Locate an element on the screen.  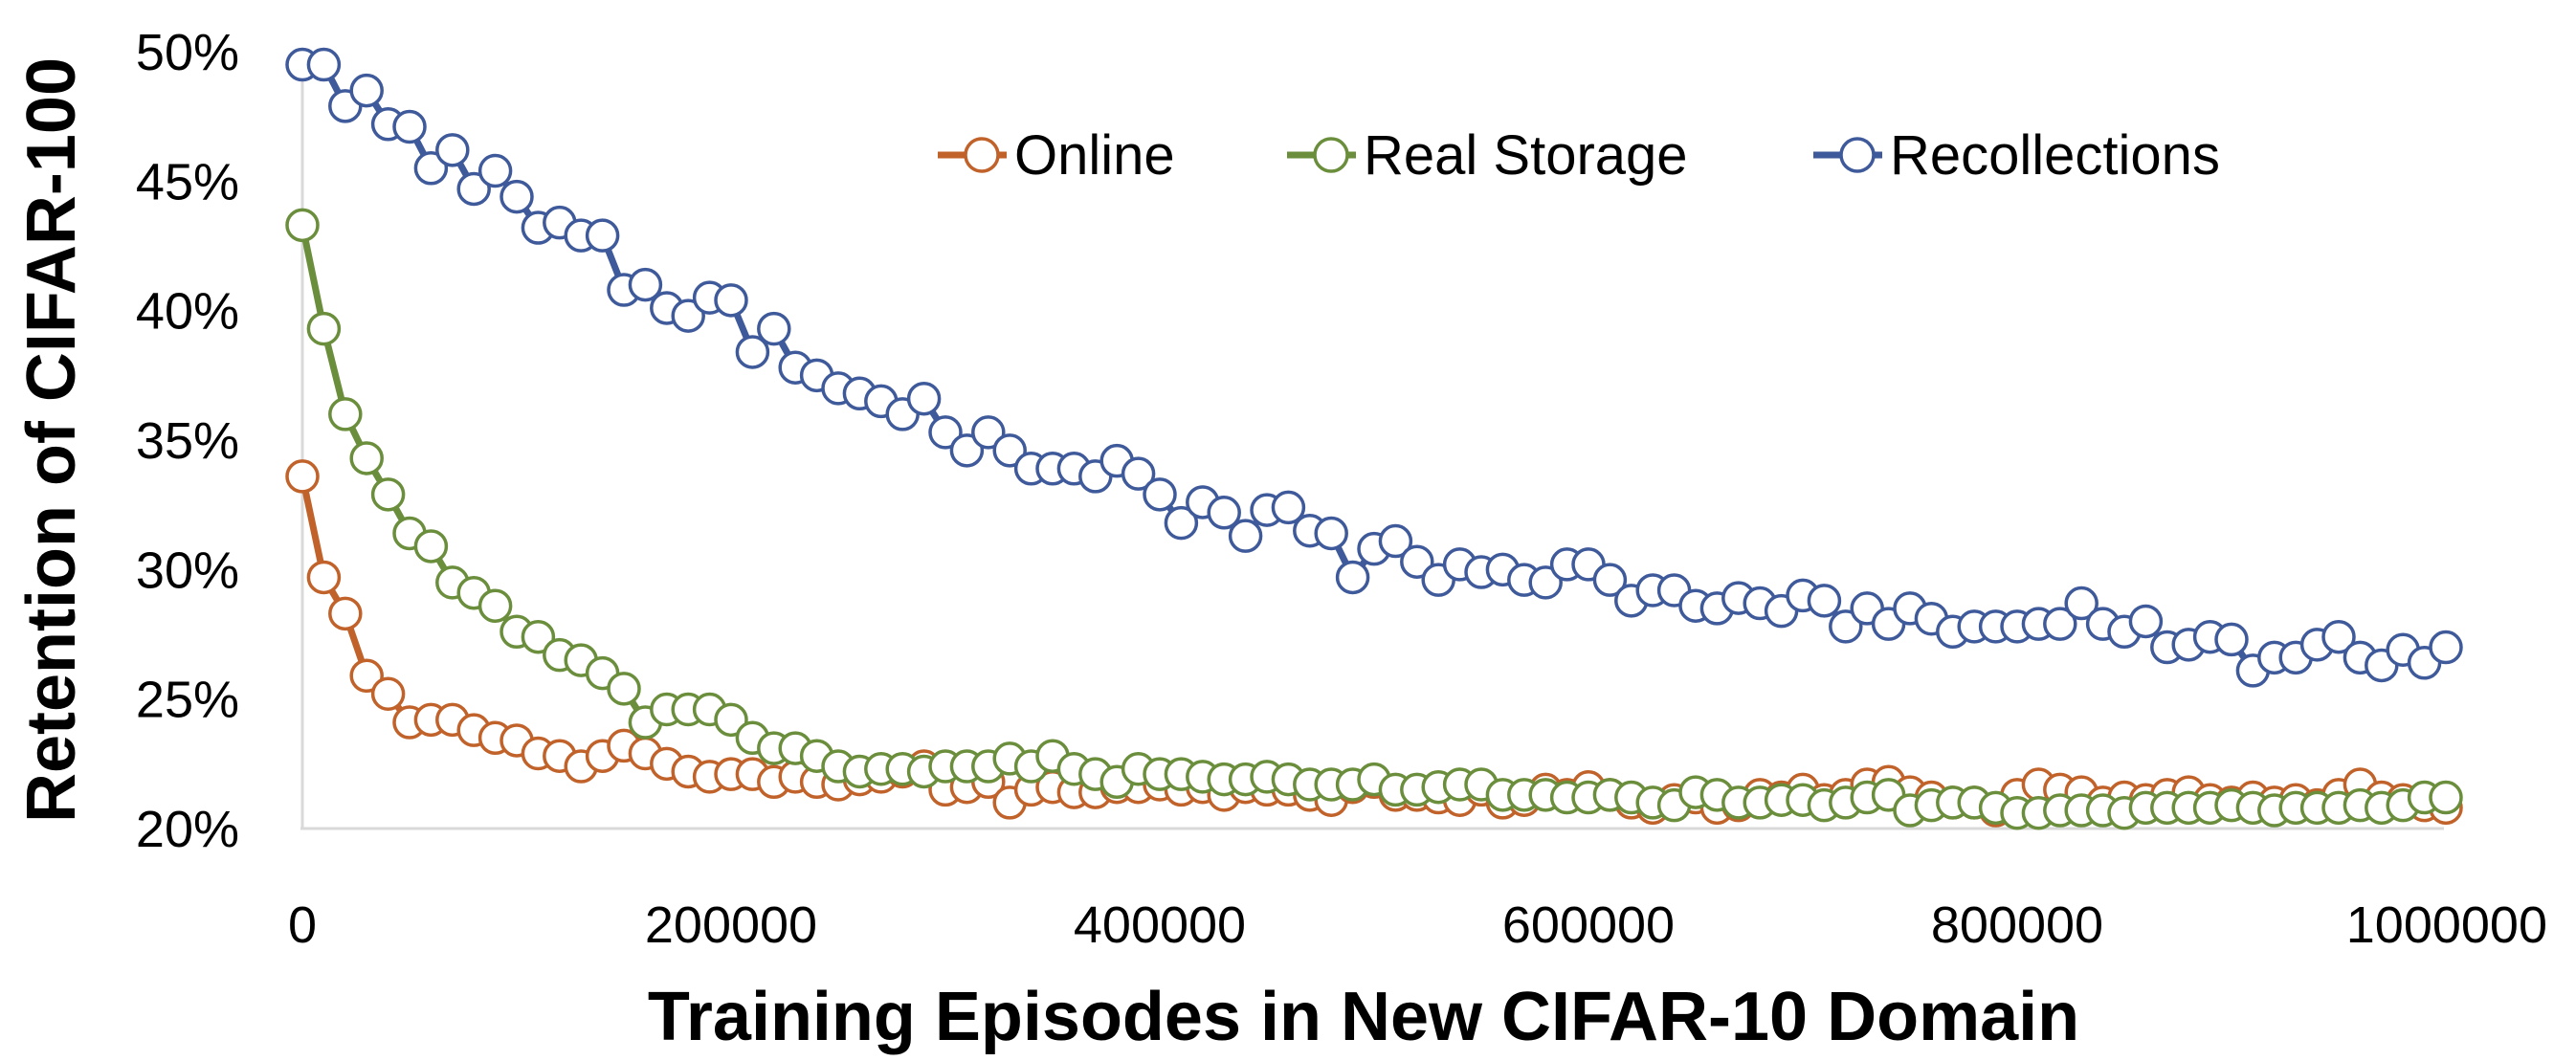
x-axis-title: Training Episodes in New CIFAR-10 Domain is located at coordinates (1363, 1017).